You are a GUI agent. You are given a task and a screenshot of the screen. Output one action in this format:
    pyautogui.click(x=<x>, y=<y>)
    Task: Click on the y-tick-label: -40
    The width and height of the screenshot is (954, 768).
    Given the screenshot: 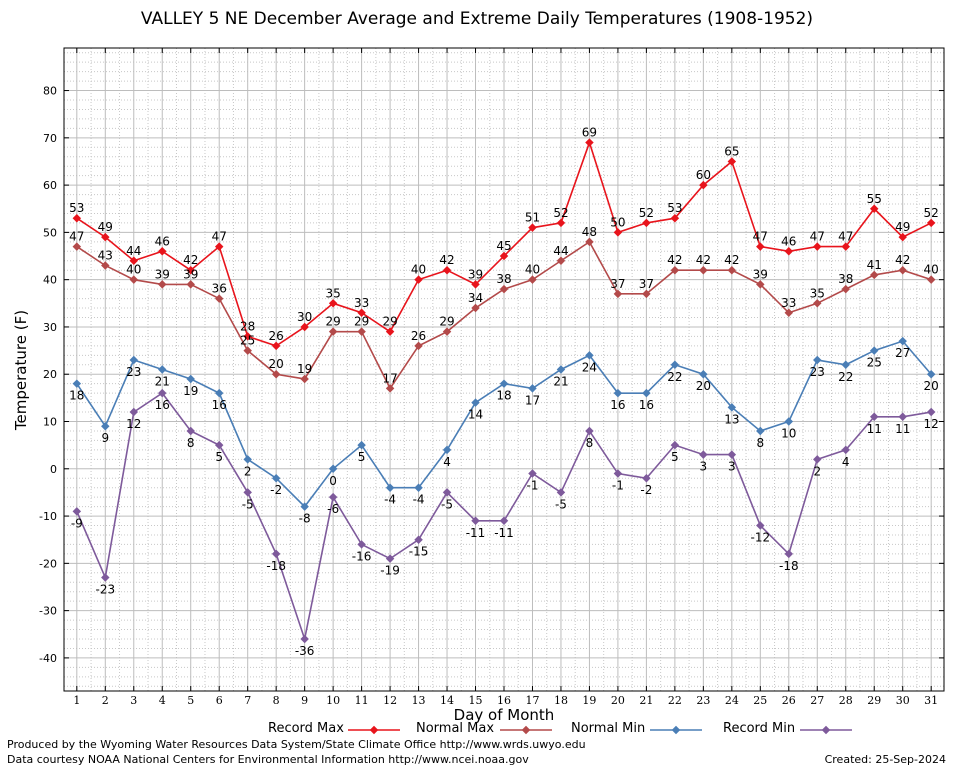 What is the action you would take?
    pyautogui.click(x=48, y=658)
    